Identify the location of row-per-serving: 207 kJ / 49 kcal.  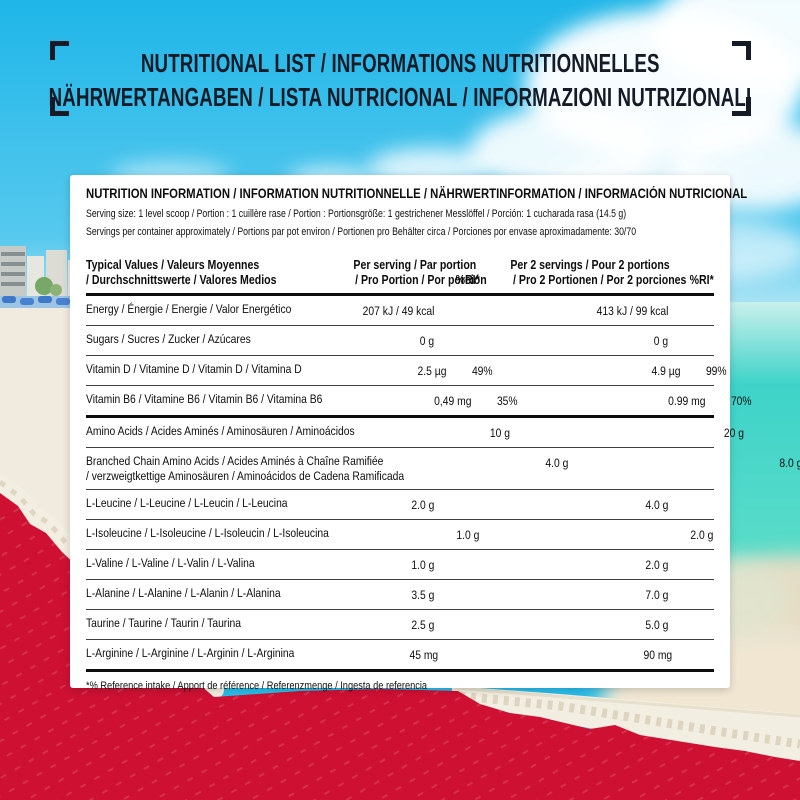
(398, 311).